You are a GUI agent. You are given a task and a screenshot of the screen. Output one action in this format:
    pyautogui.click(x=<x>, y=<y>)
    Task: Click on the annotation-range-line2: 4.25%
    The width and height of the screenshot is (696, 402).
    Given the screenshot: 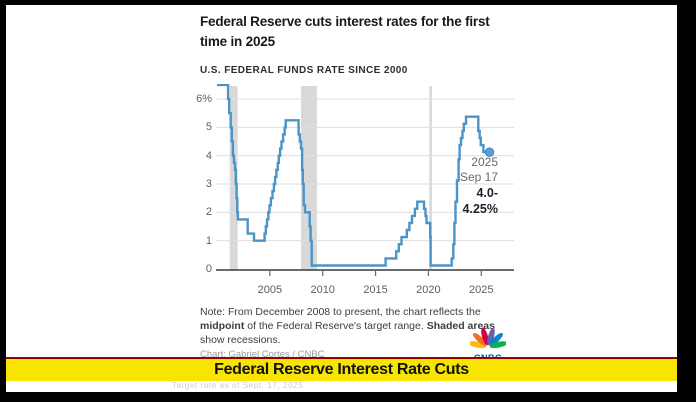 What is the action you would take?
    pyautogui.click(x=480, y=209)
    